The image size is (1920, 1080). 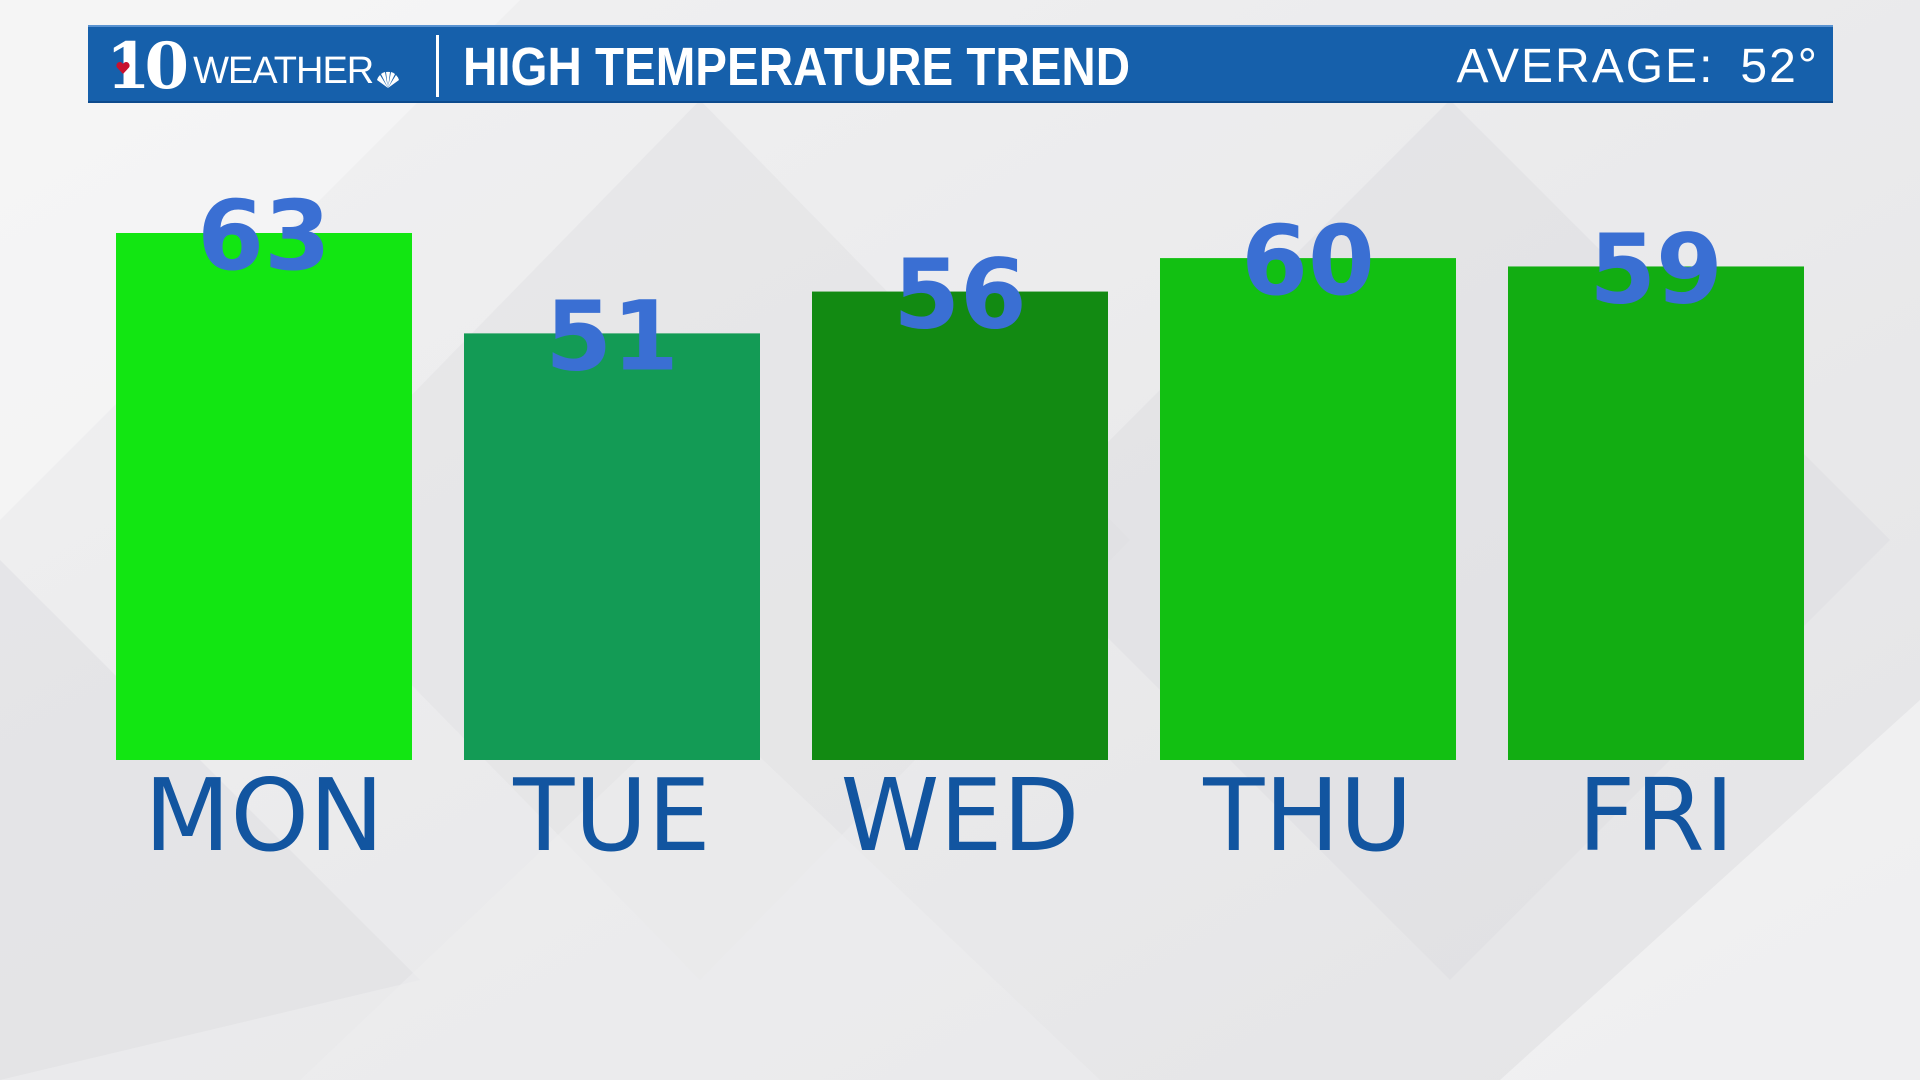 What do you see at coordinates (264, 496) in the screenshot?
I see `bar-mon` at bounding box center [264, 496].